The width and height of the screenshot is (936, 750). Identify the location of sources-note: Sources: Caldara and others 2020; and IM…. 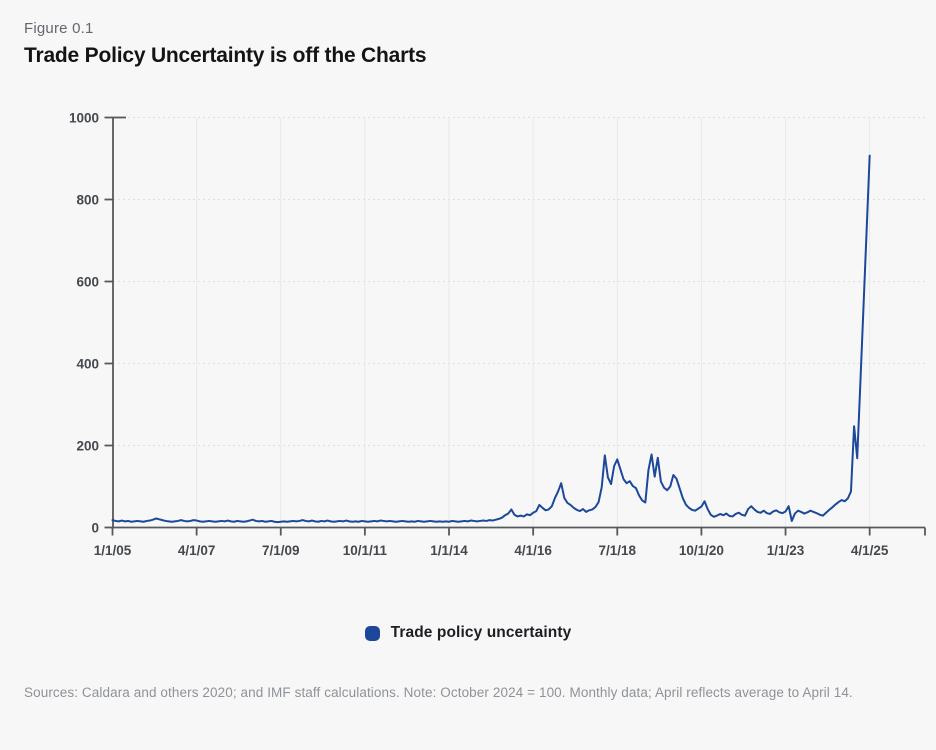
(438, 692).